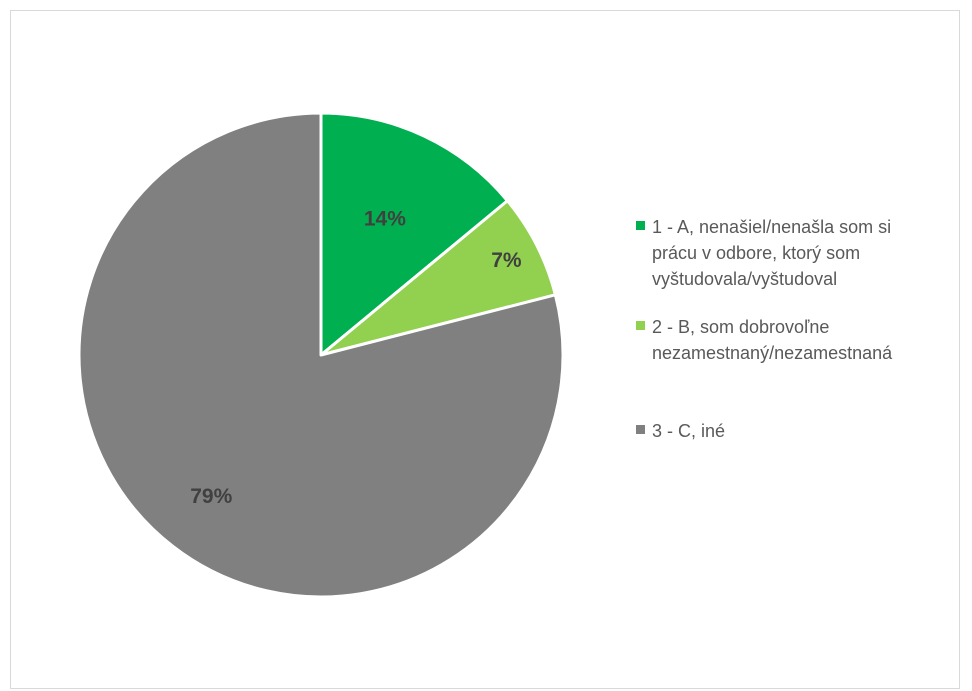 The image size is (972, 691). I want to click on pie-data-labels: 14% 7% 79%, so click(356, 358).